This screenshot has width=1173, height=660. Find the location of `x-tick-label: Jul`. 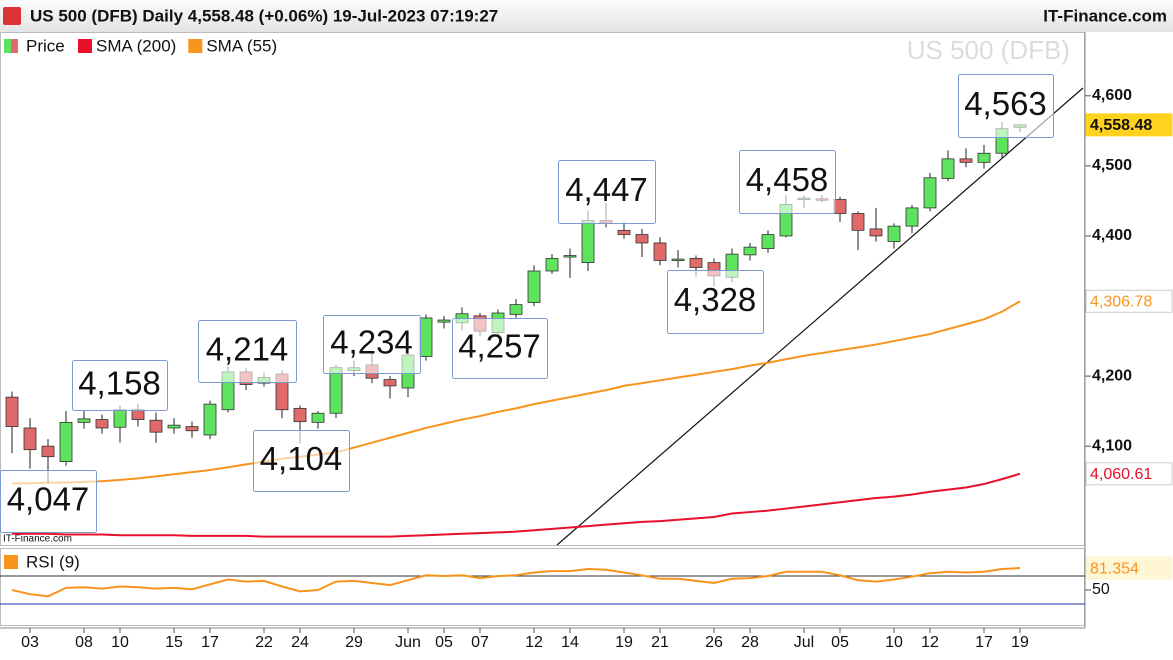

x-tick-label: Jul is located at coordinates (804, 642).